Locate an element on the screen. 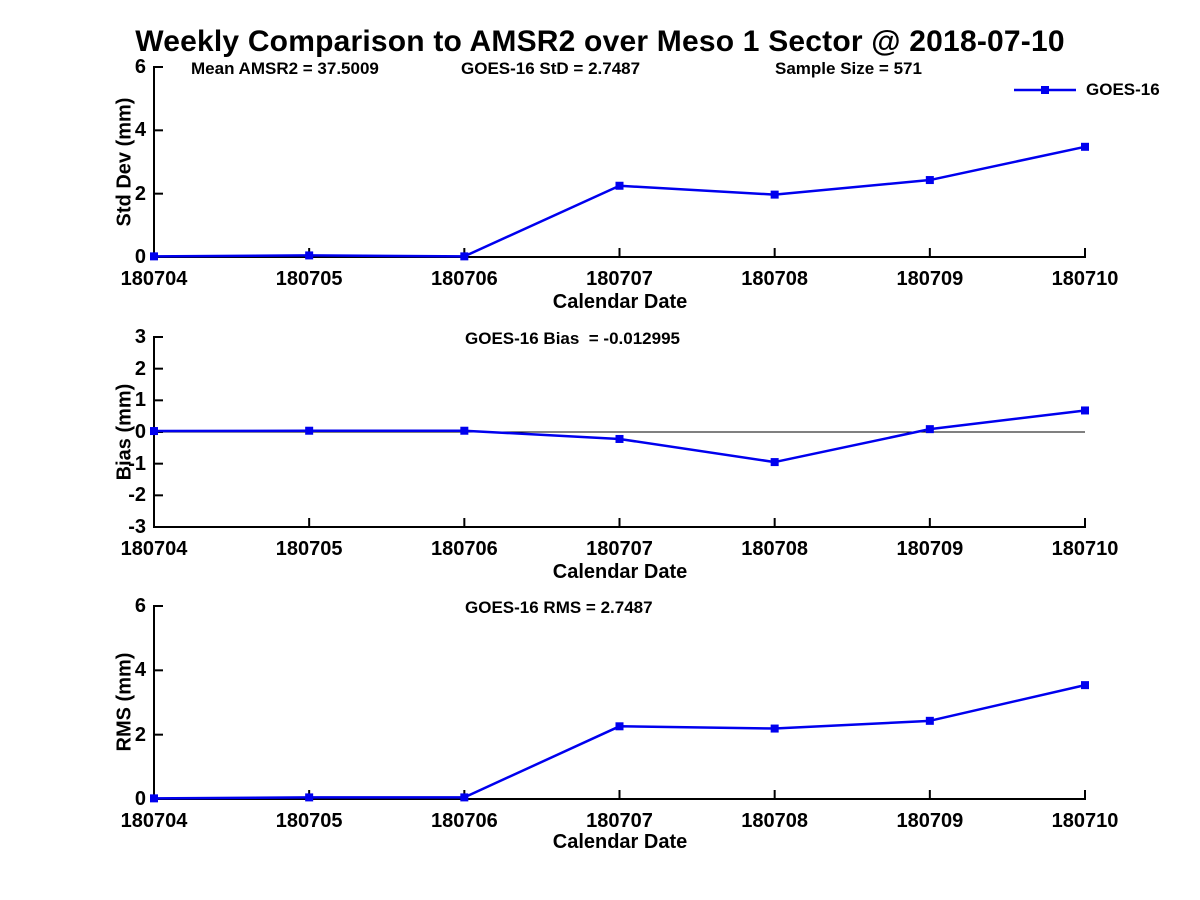 This screenshot has width=1200, height=900. annotation-goes16-bias: GOES-16 Bias = -0.012995 is located at coordinates (572, 338).